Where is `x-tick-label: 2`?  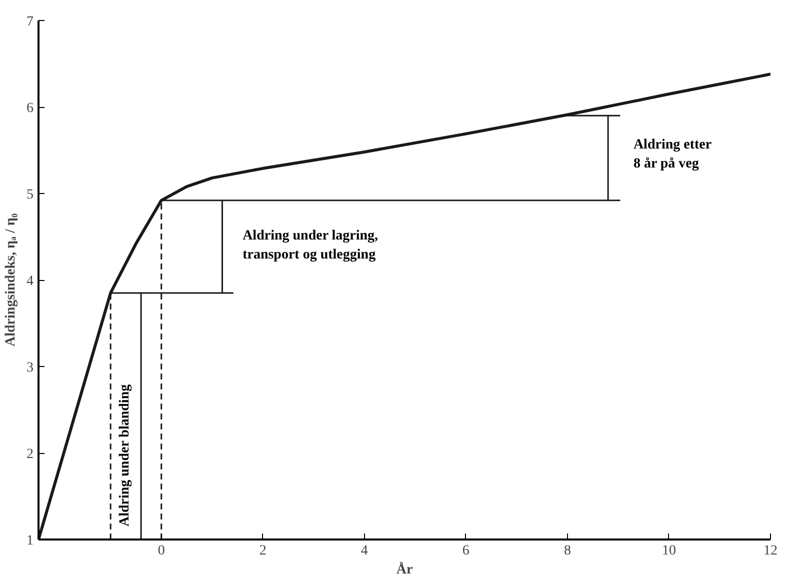 x-tick-label: 2 is located at coordinates (262, 551).